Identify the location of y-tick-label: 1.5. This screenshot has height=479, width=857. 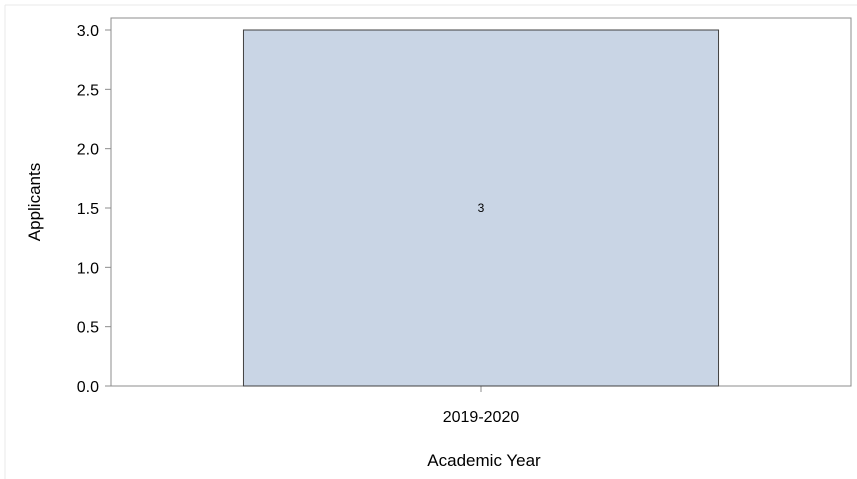
(88, 209).